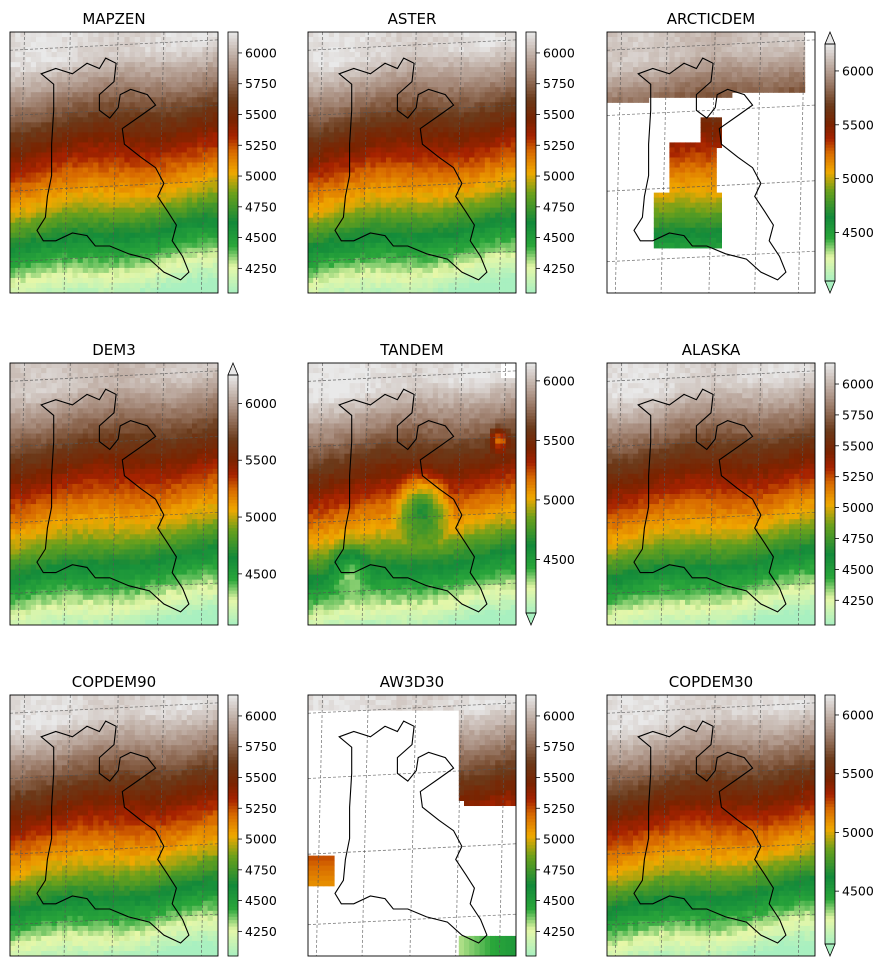  Describe the element at coordinates (114, 682) in the screenshot. I see `panel-title: COPDEM90` at that location.